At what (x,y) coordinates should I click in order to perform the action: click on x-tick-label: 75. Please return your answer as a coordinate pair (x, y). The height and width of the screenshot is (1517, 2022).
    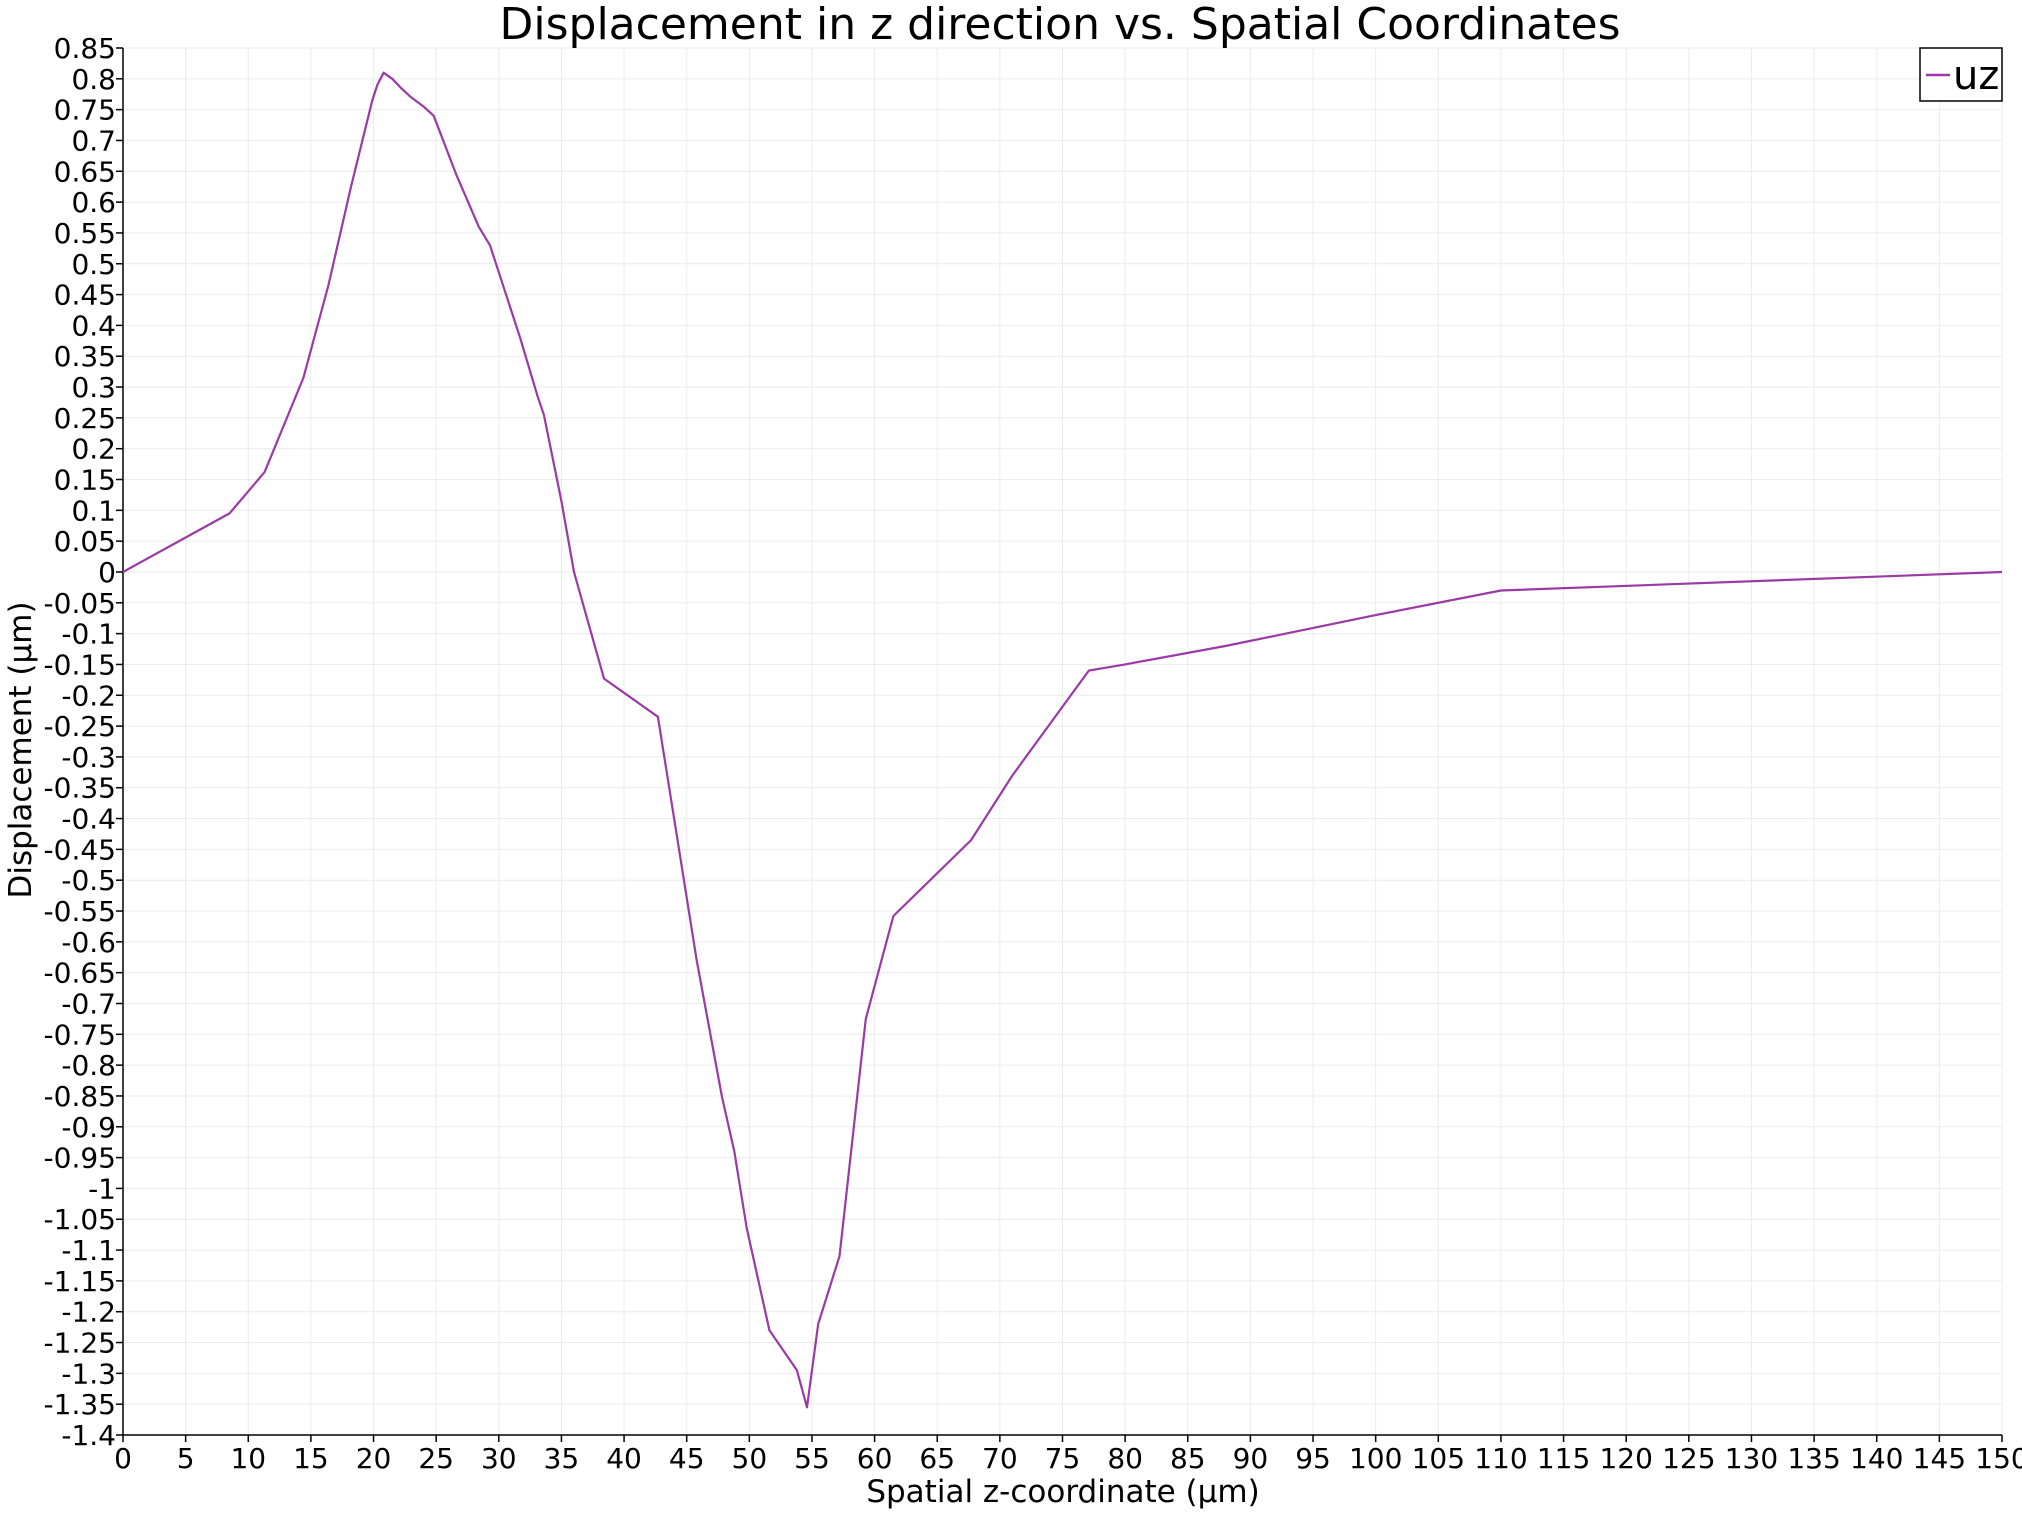
    Looking at the image, I should click on (1063, 1458).